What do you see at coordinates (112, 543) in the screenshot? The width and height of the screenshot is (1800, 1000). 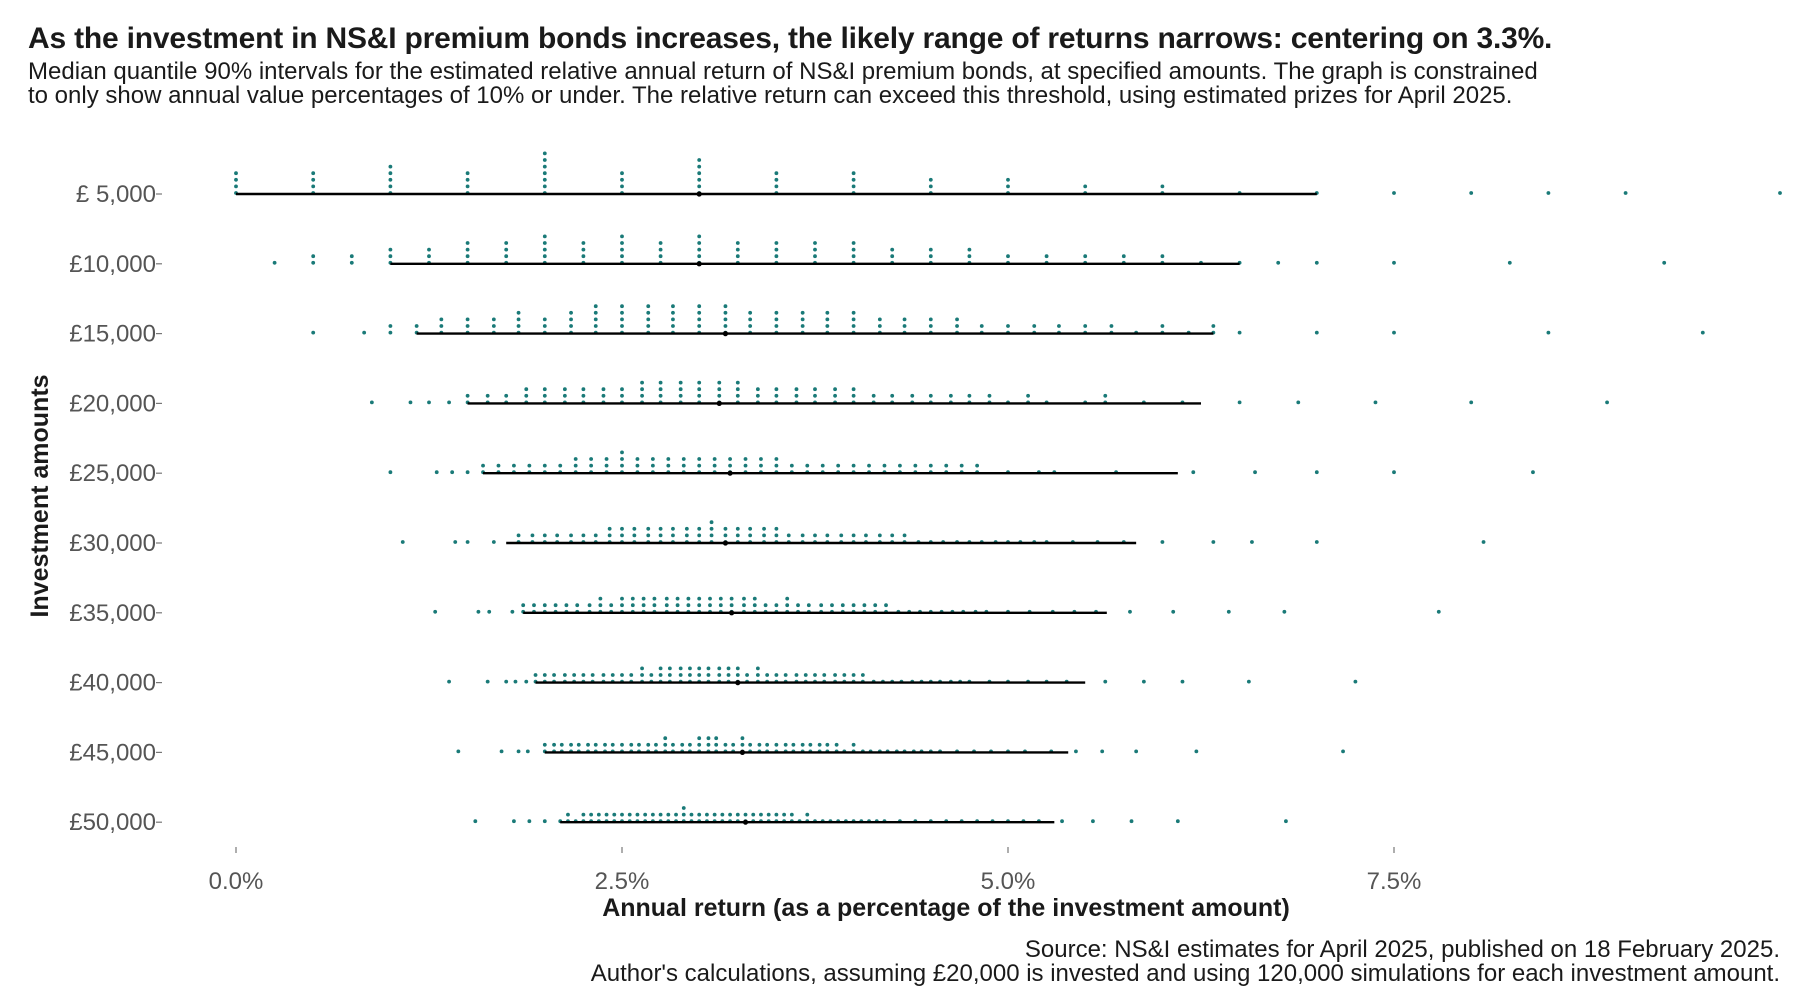 I see `y-tick-label: £30,000` at bounding box center [112, 543].